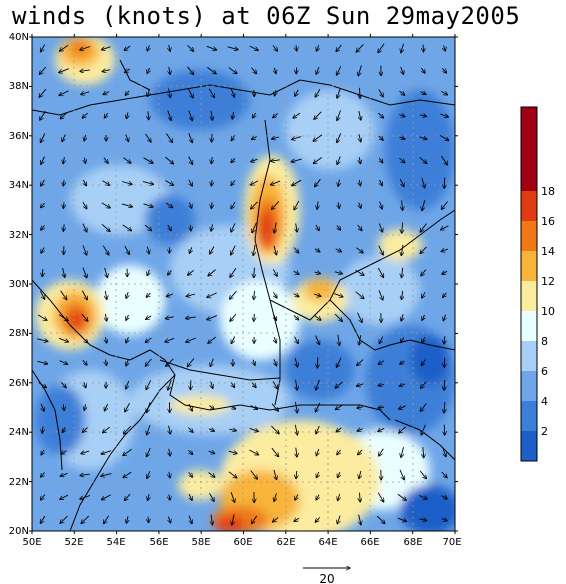  What do you see at coordinates (19, 284) in the screenshot?
I see `lat-label: 30N` at bounding box center [19, 284].